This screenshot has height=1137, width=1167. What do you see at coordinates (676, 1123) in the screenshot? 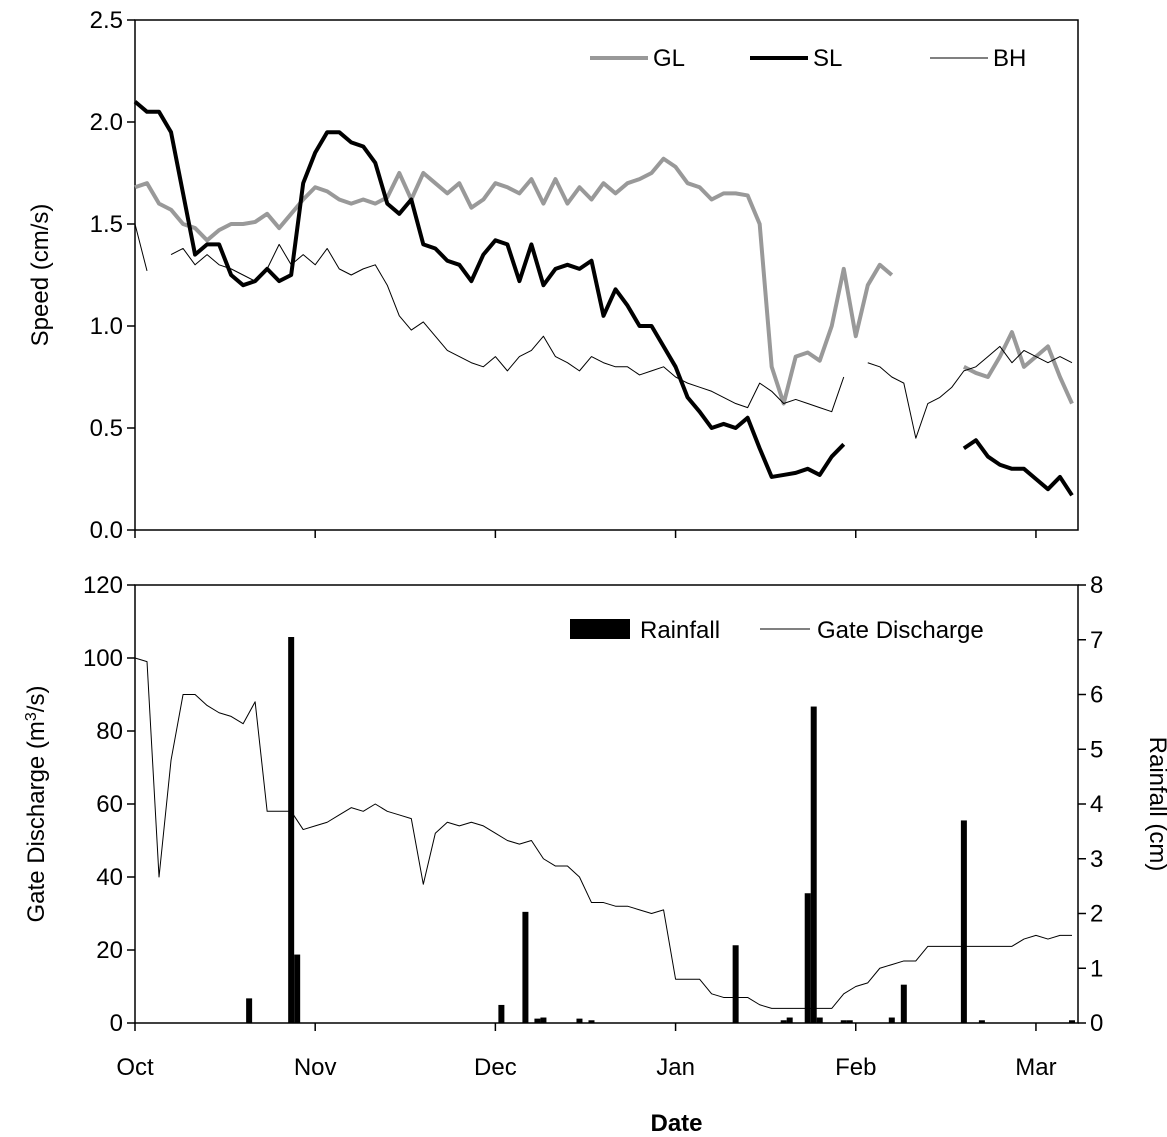
I see `x-axis-label: Date` at bounding box center [676, 1123].